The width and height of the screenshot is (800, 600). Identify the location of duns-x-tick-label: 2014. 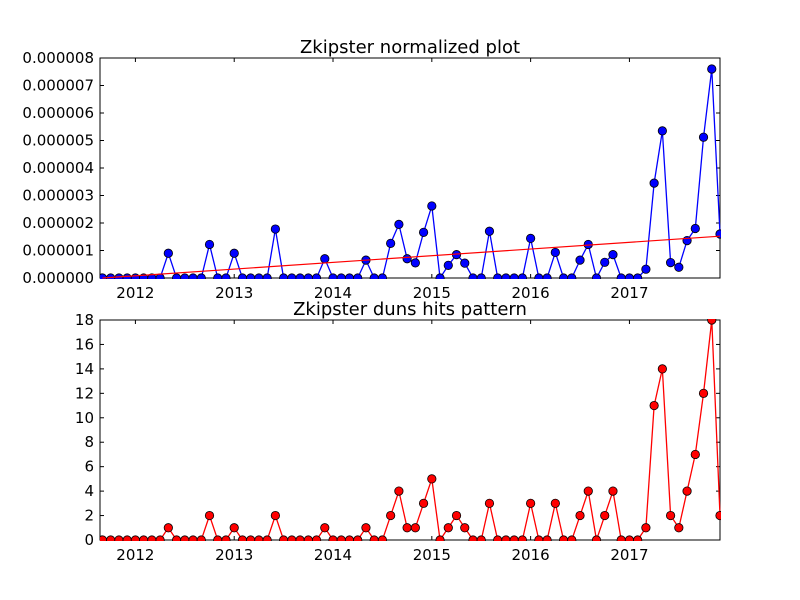
(333, 555).